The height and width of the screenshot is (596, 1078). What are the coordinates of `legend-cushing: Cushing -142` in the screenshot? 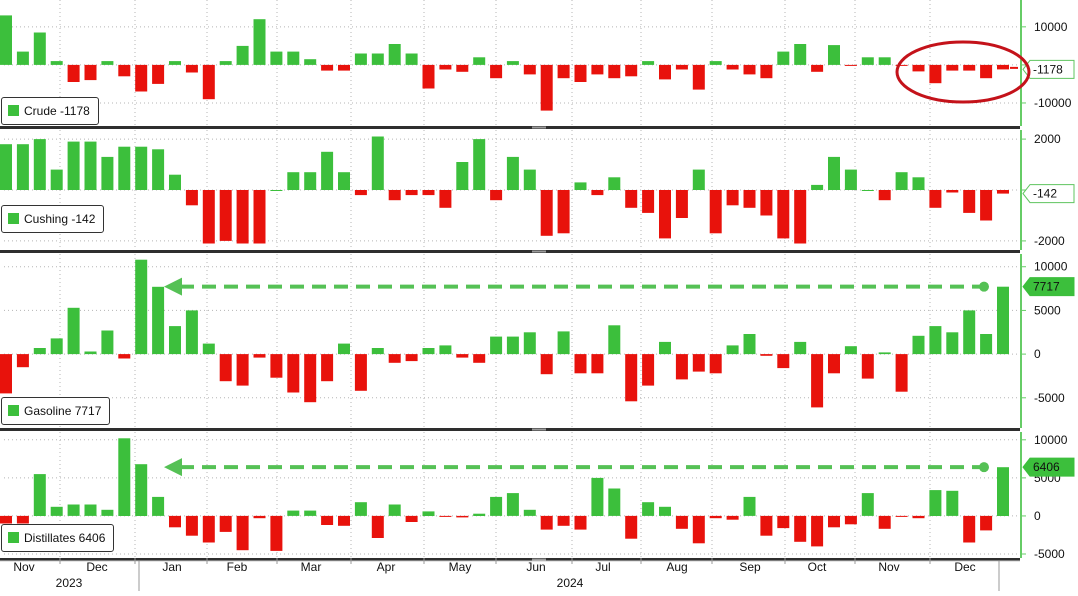 It's located at (53, 219).